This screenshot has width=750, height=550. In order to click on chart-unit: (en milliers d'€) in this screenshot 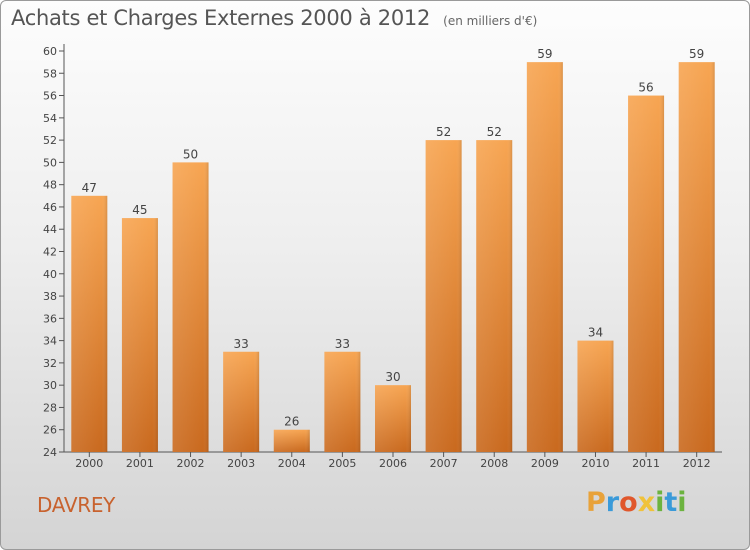, I will do `click(490, 21)`.